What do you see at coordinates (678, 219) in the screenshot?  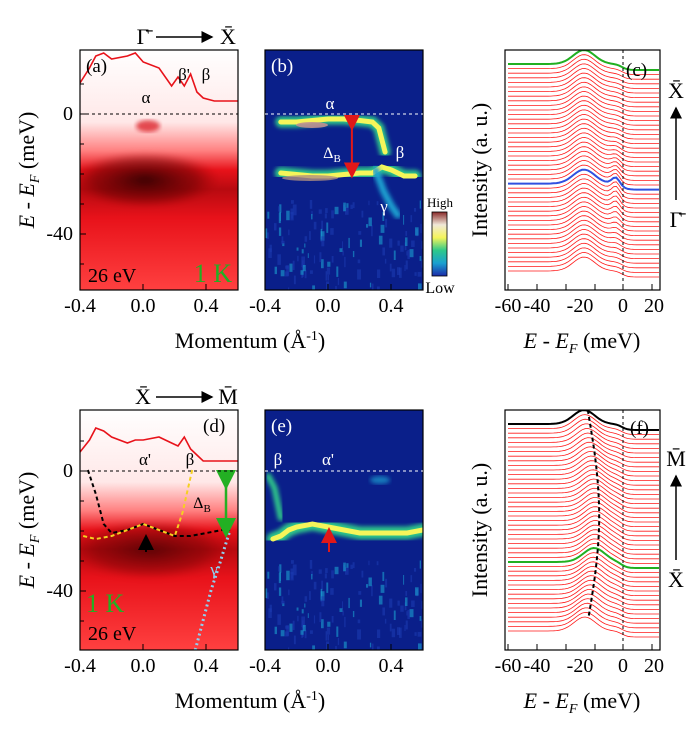 I see `end-label-bottom: Γ̄` at bounding box center [678, 219].